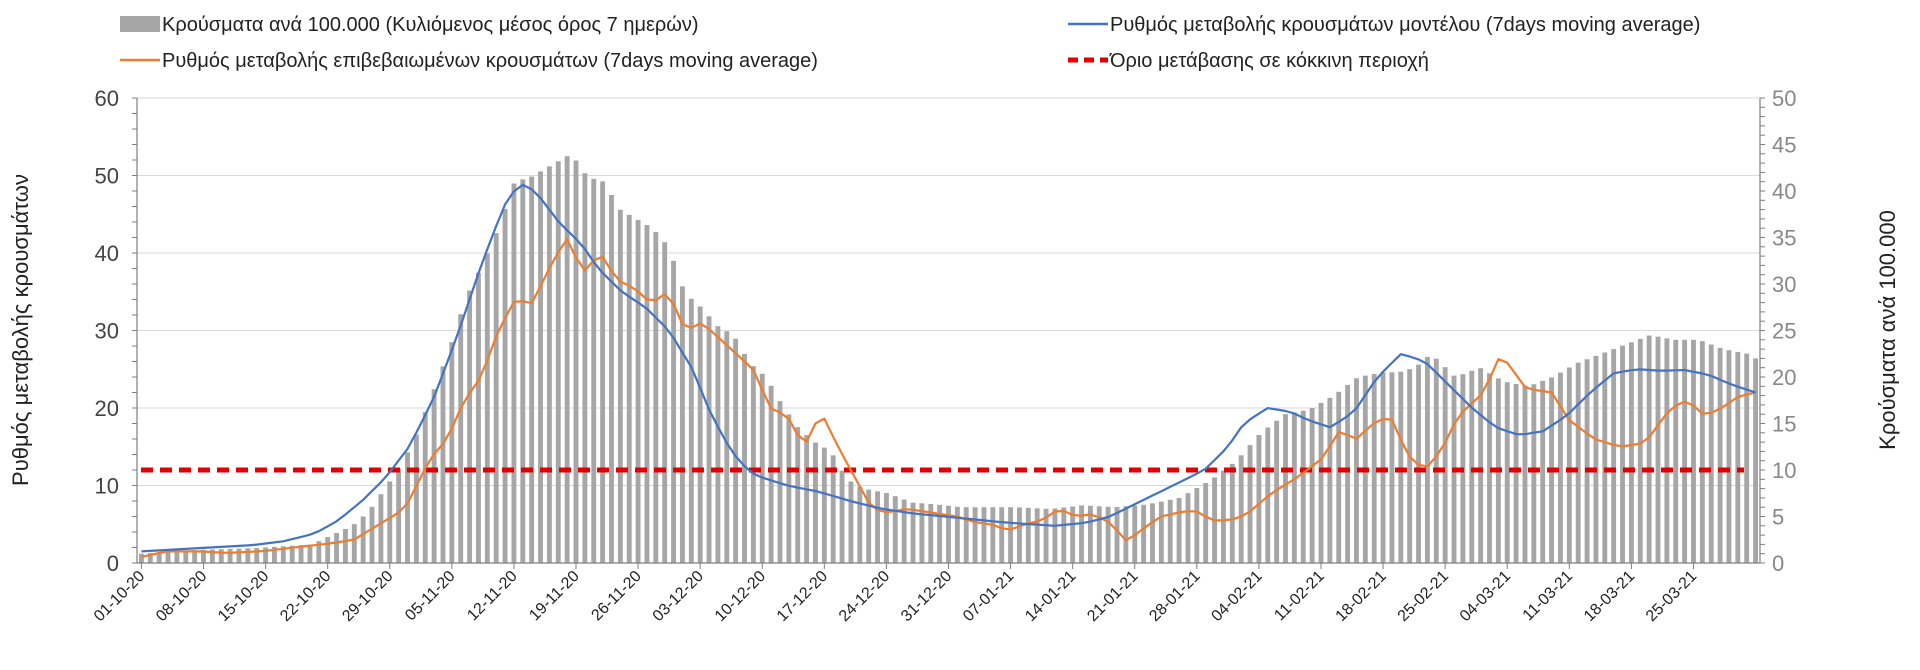 The height and width of the screenshot is (670, 1920). I want to click on x-tick-label: 28-01-21, so click(1174, 596).